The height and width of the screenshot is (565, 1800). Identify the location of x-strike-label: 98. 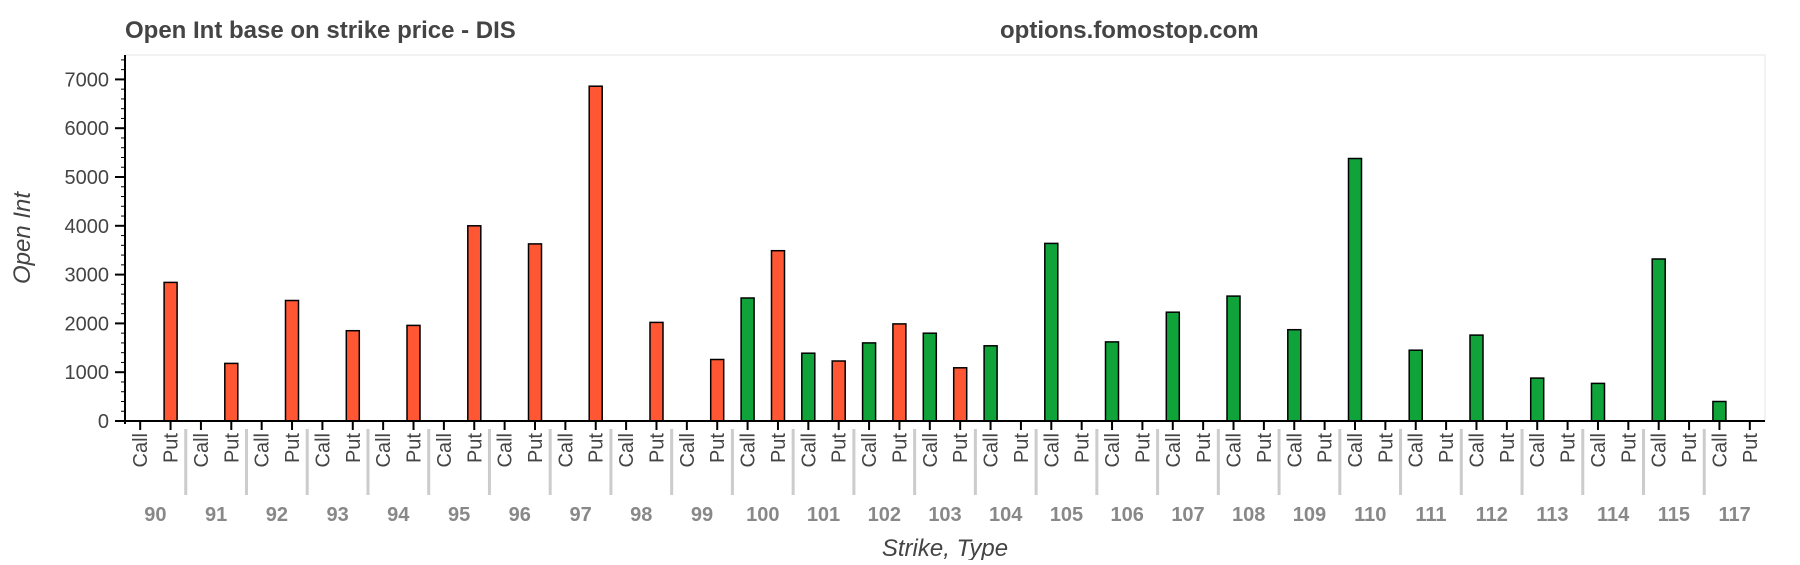
(641, 515).